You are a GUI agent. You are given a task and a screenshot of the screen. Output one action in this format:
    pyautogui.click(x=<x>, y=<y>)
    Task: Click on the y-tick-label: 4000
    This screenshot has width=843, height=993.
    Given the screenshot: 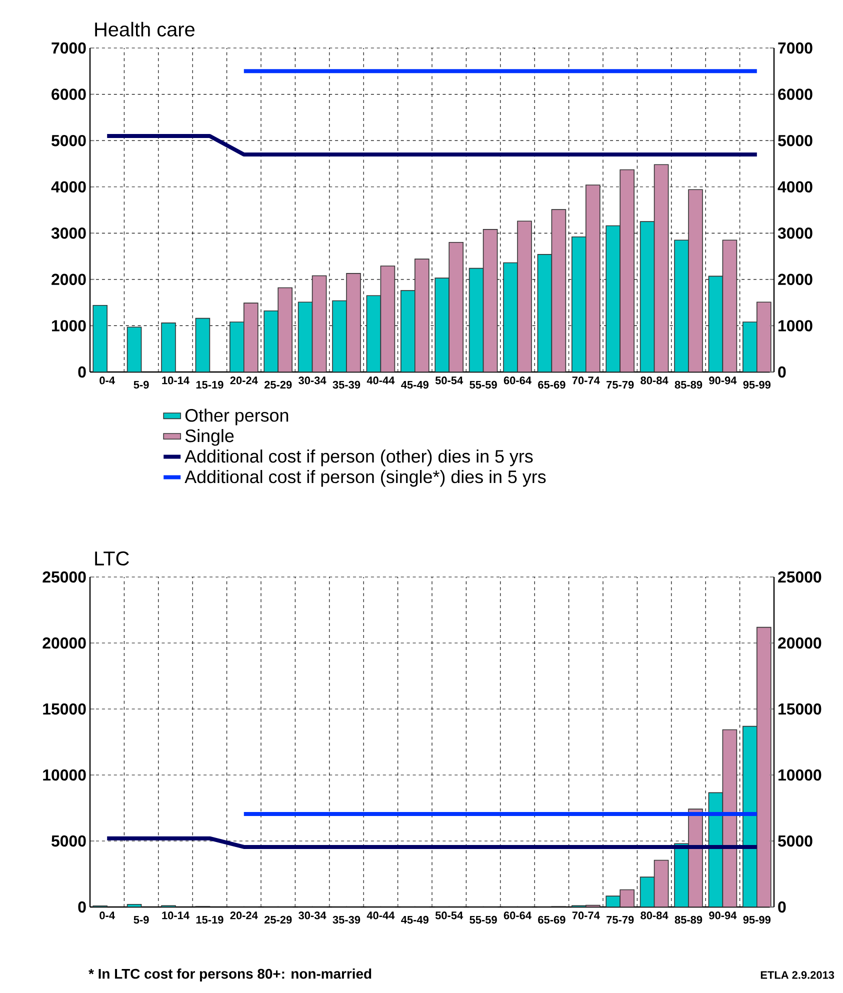 What is the action you would take?
    pyautogui.click(x=68, y=187)
    